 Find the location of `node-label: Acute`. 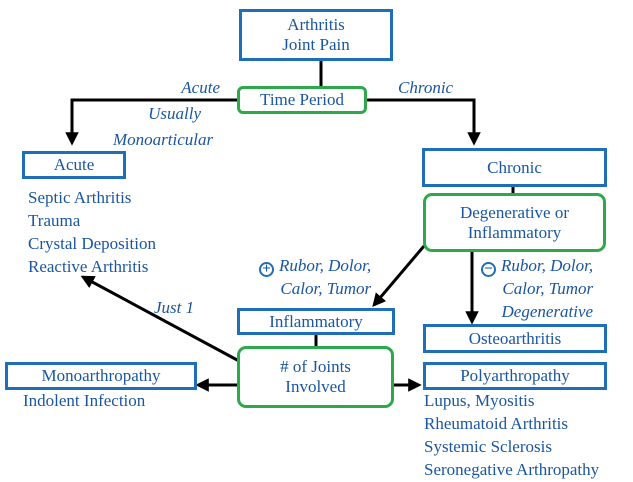

node-label: Acute is located at coordinates (74, 165).